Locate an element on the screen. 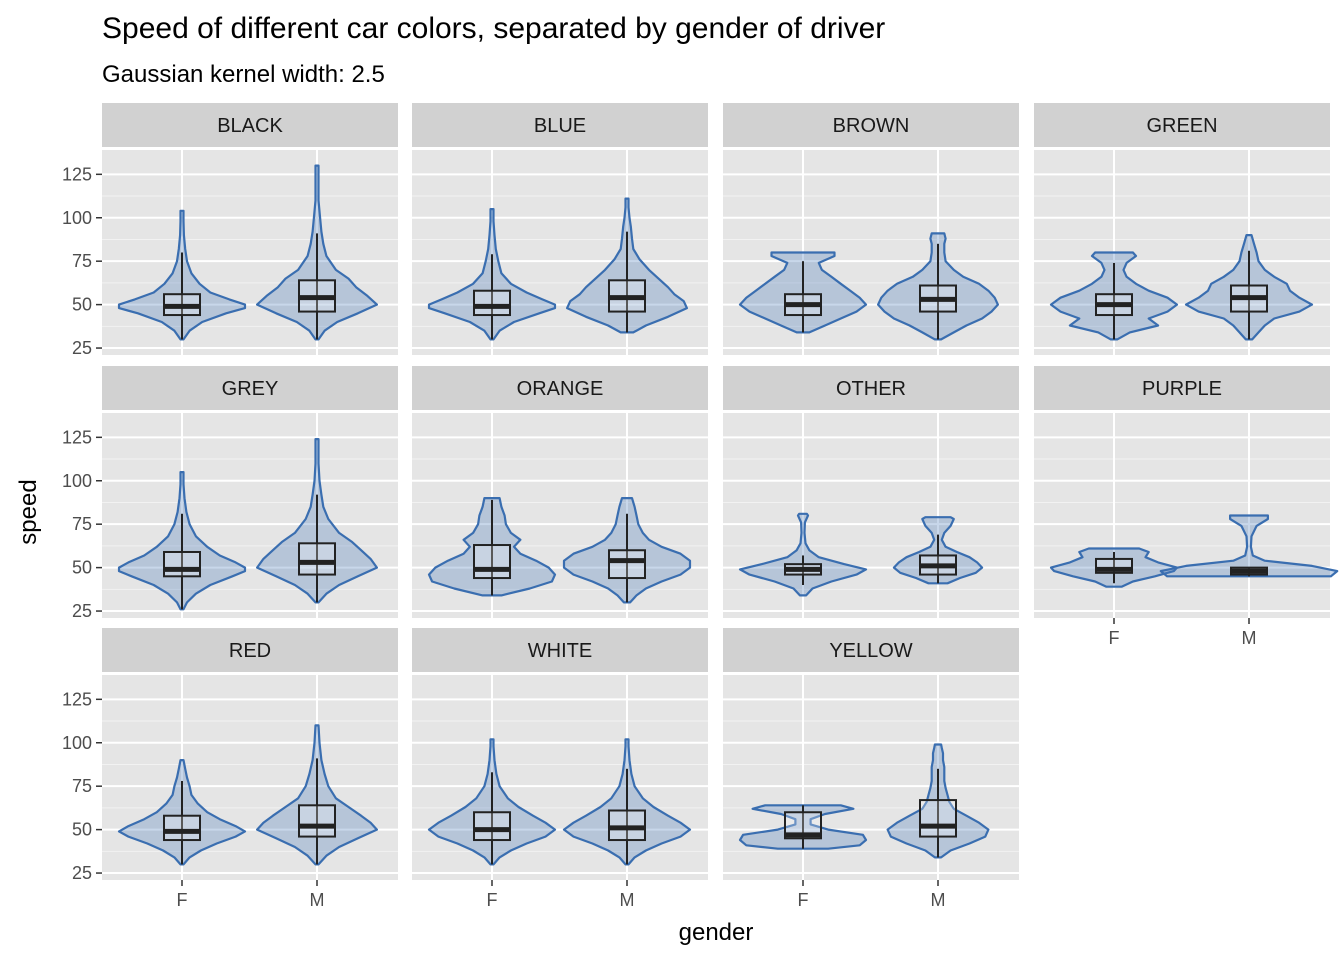 This screenshot has width=1344, height=960. strip-label-orange: ORANGE is located at coordinates (560, 389).